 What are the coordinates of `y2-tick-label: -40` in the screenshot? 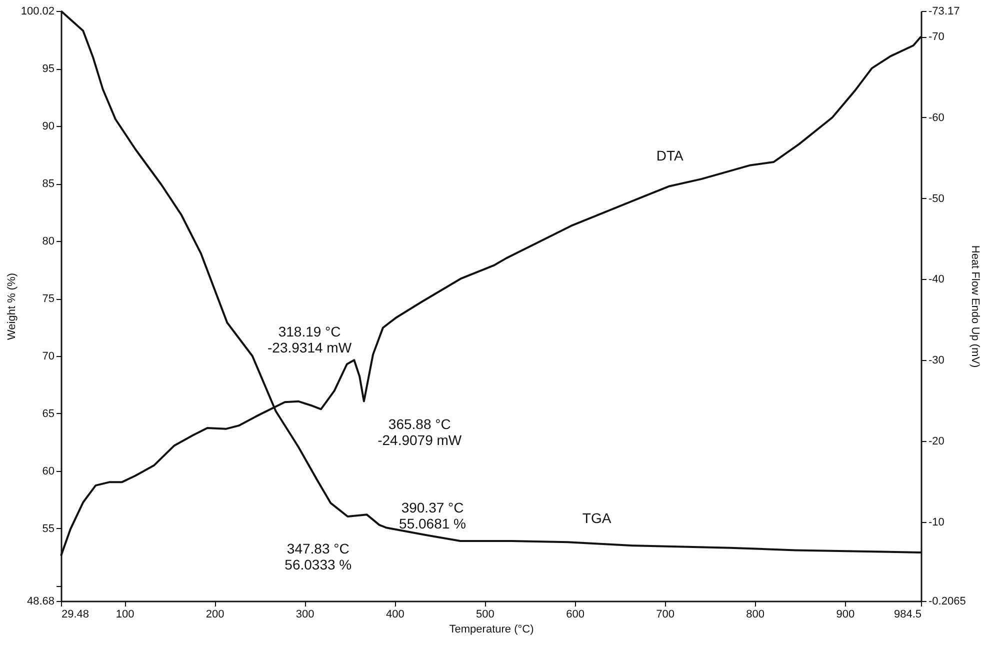 It's located at (936, 280).